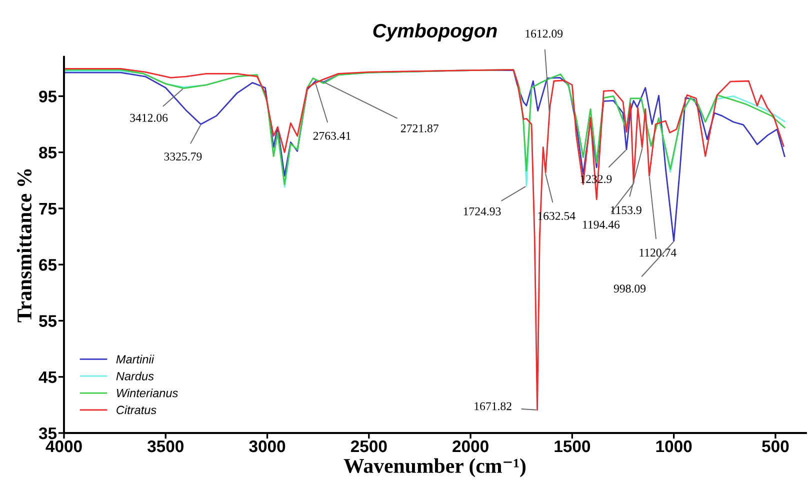  I want to click on annotation: 1194.46, so click(601, 224).